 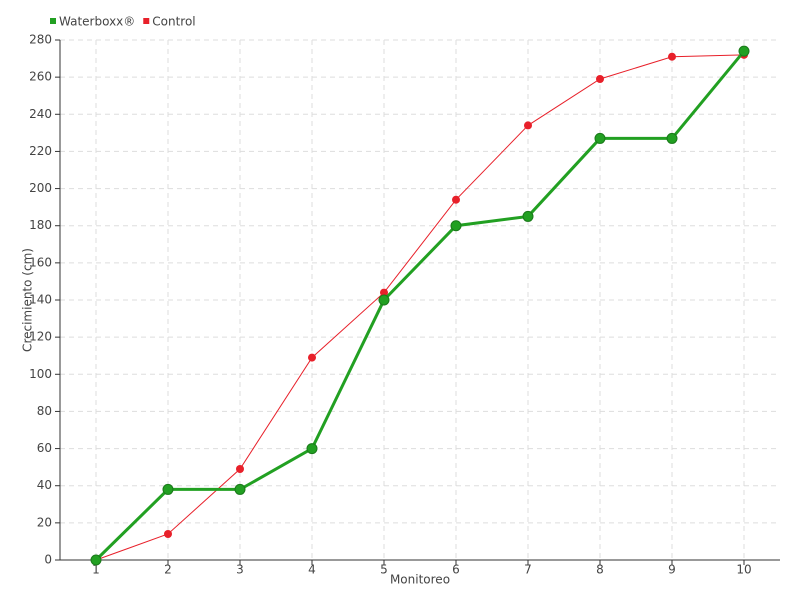 I want to click on y-tick-label: 260, so click(x=40, y=77).